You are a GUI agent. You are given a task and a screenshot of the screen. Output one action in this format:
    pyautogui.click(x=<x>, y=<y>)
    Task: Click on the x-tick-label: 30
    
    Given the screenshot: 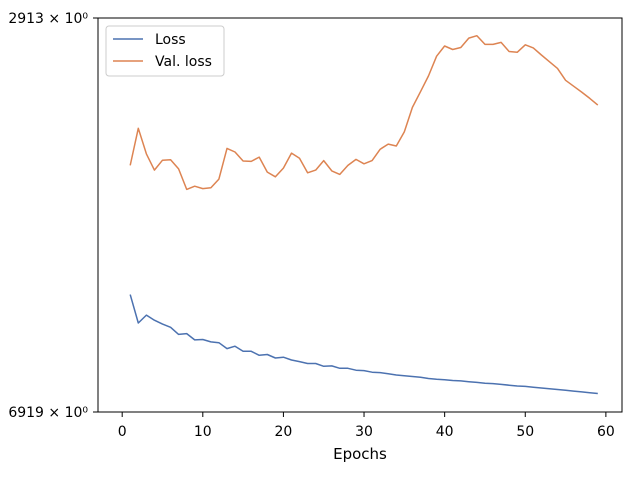 What is the action you would take?
    pyautogui.click(x=364, y=432)
    